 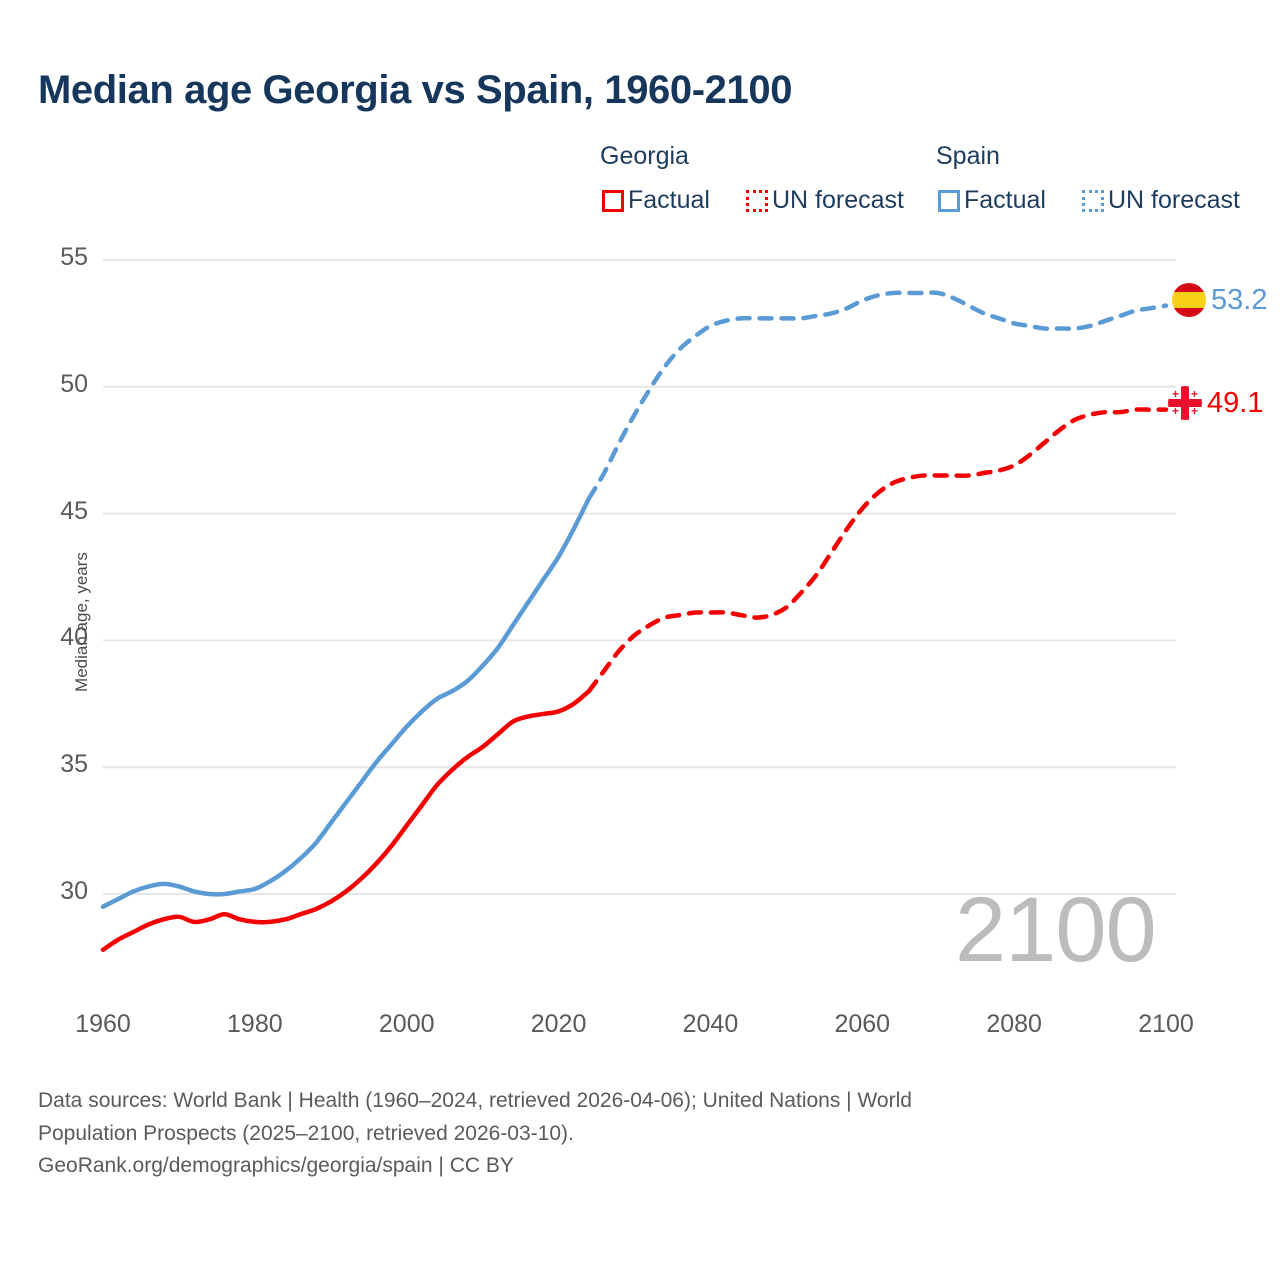 What do you see at coordinates (406, 1024) in the screenshot?
I see `x-tick-label: 2000` at bounding box center [406, 1024].